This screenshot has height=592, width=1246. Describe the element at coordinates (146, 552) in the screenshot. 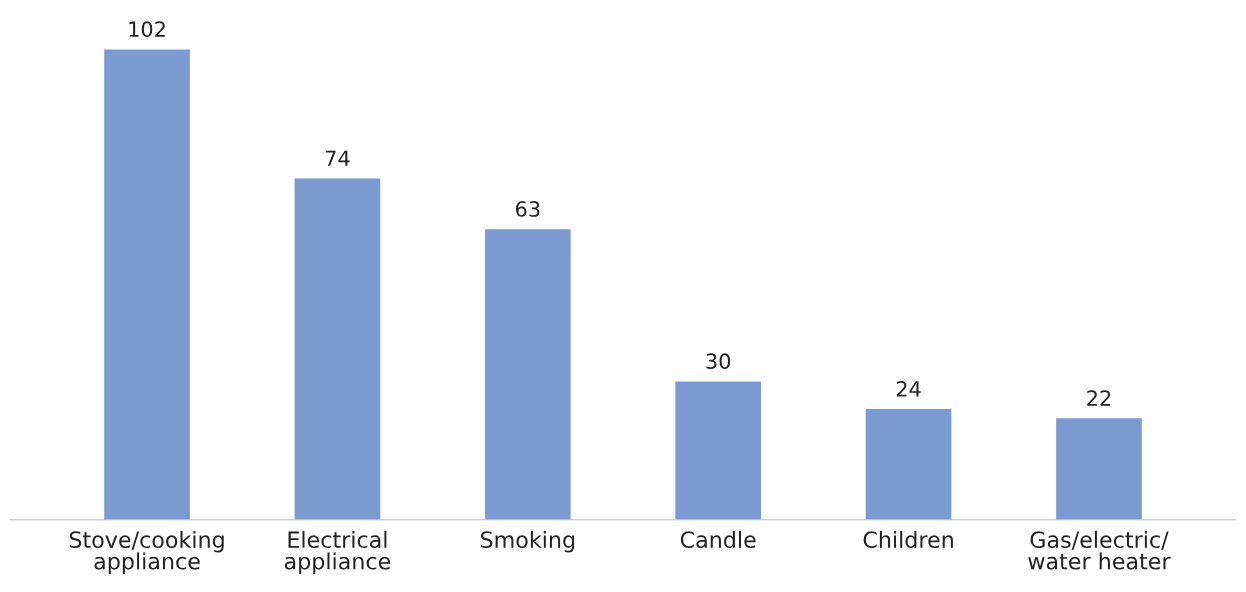

I see `x-tick-label: Stove/cooking appliance` at that location.